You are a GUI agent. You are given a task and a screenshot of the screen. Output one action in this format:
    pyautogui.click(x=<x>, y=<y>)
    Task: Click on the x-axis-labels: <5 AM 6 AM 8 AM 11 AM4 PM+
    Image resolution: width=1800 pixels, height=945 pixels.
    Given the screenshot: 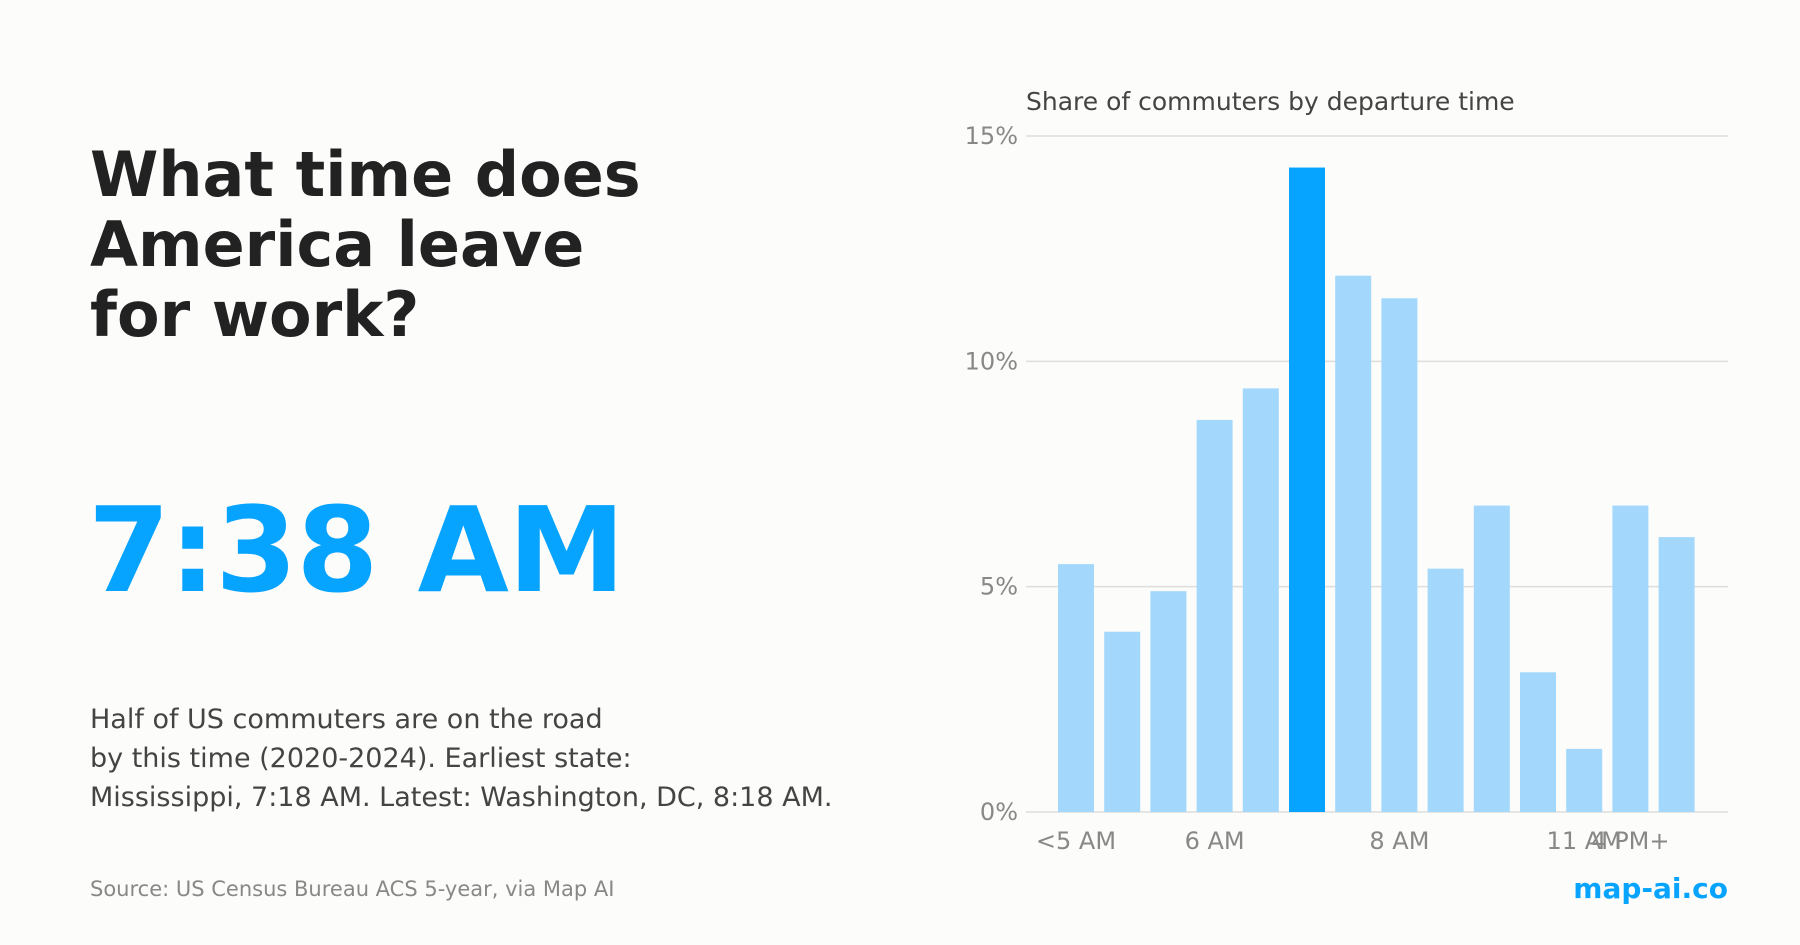 What is the action you would take?
    pyautogui.click(x=1353, y=841)
    